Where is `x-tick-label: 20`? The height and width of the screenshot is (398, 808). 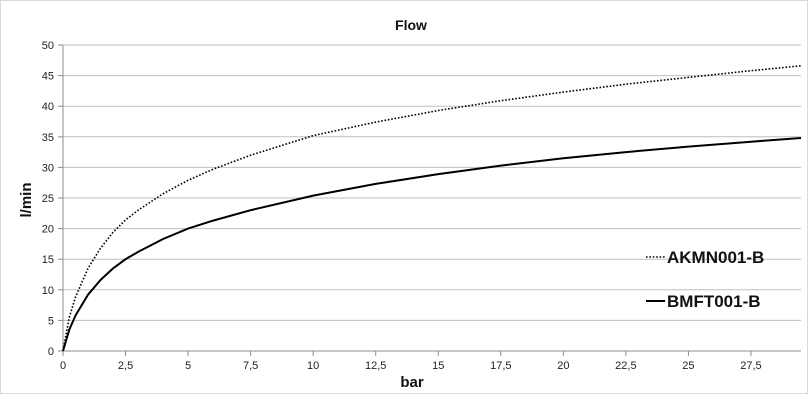
x-tick-label: 20 is located at coordinates (563, 366).